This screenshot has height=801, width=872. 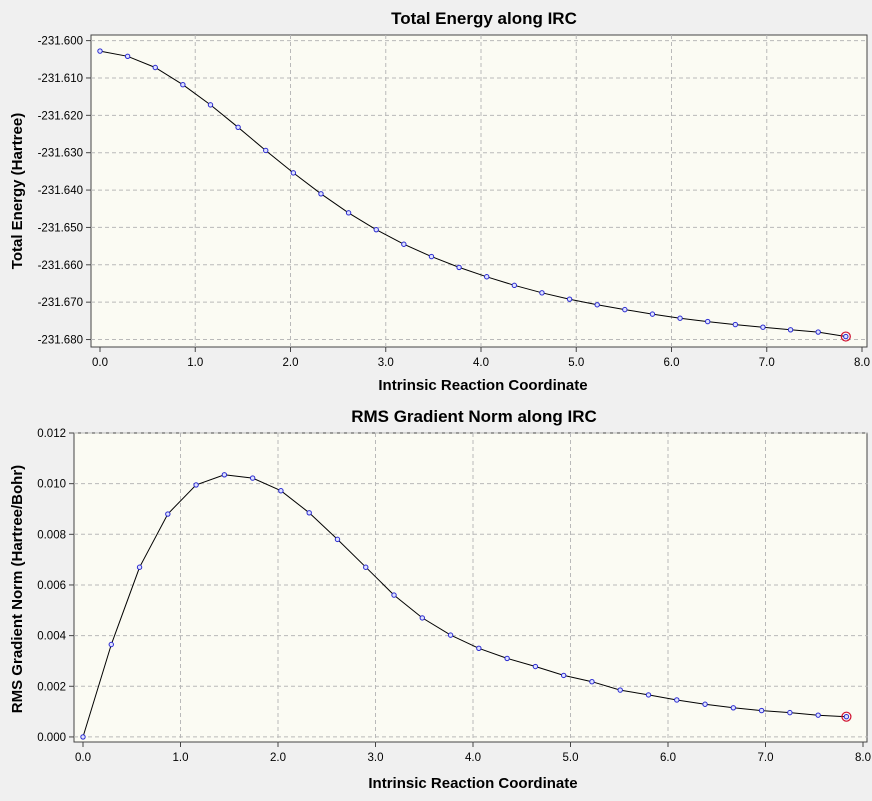 What do you see at coordinates (668, 758) in the screenshot?
I see `x-tick-label: 6.0` at bounding box center [668, 758].